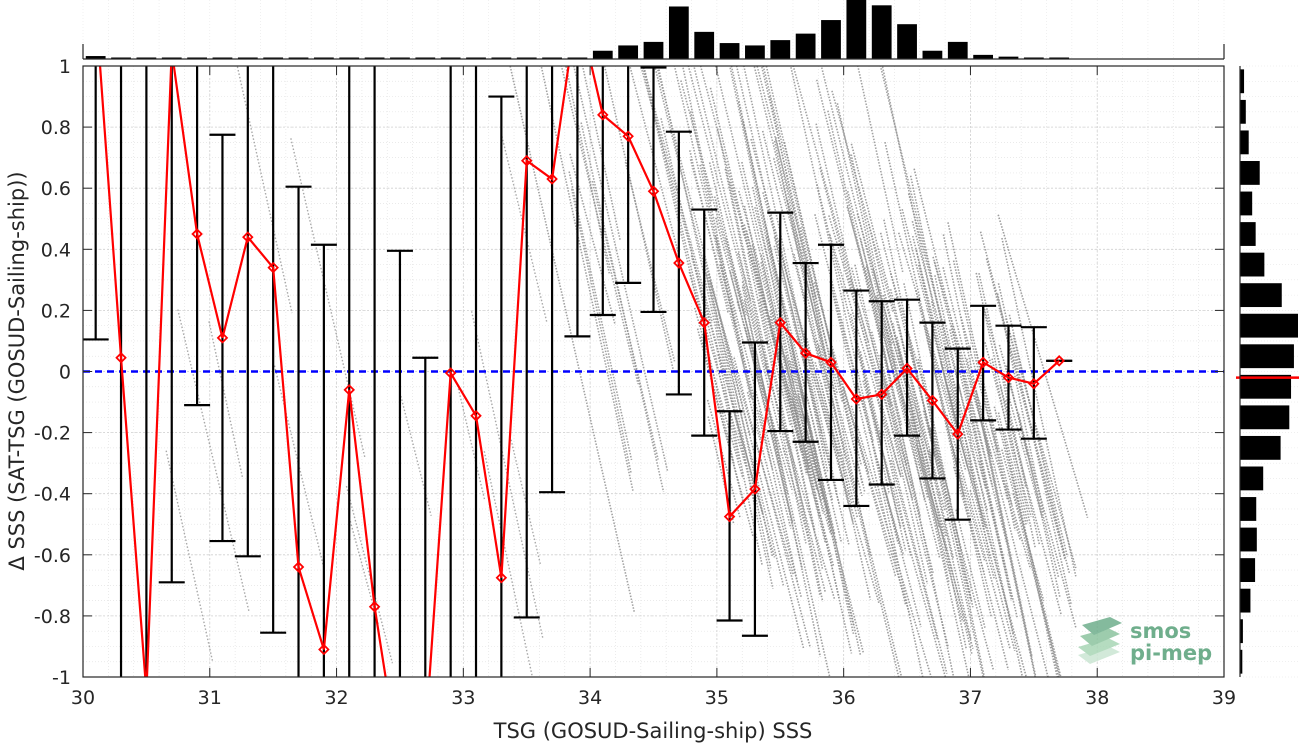 The height and width of the screenshot is (747, 1299). What do you see at coordinates (56, 189) in the screenshot?
I see `y-tick-label: 0.6` at bounding box center [56, 189].